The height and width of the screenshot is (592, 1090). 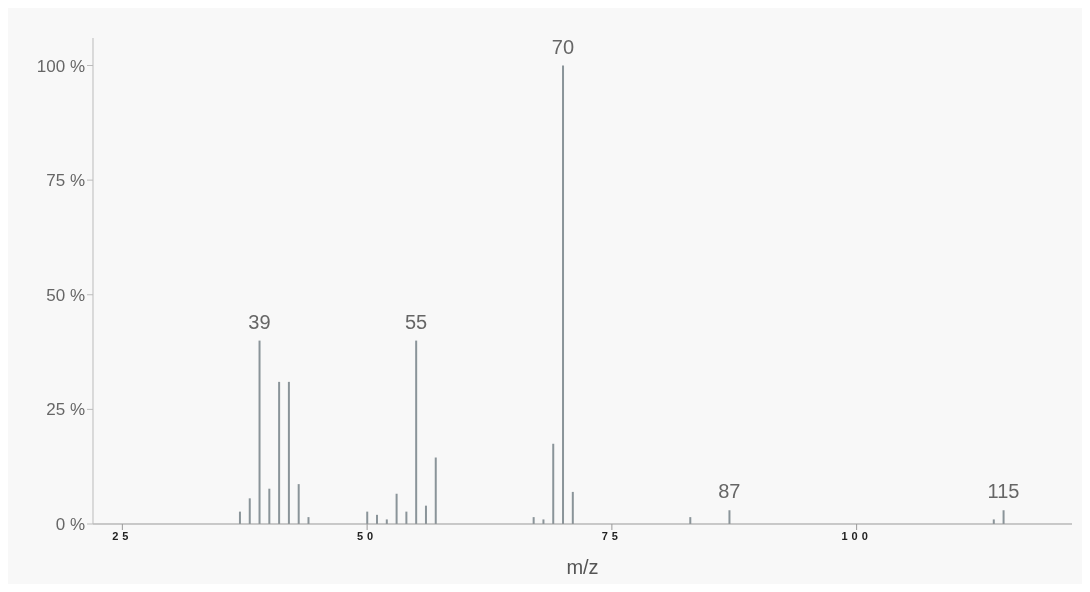 I want to click on x-axis-title: m/z, so click(x=582, y=567).